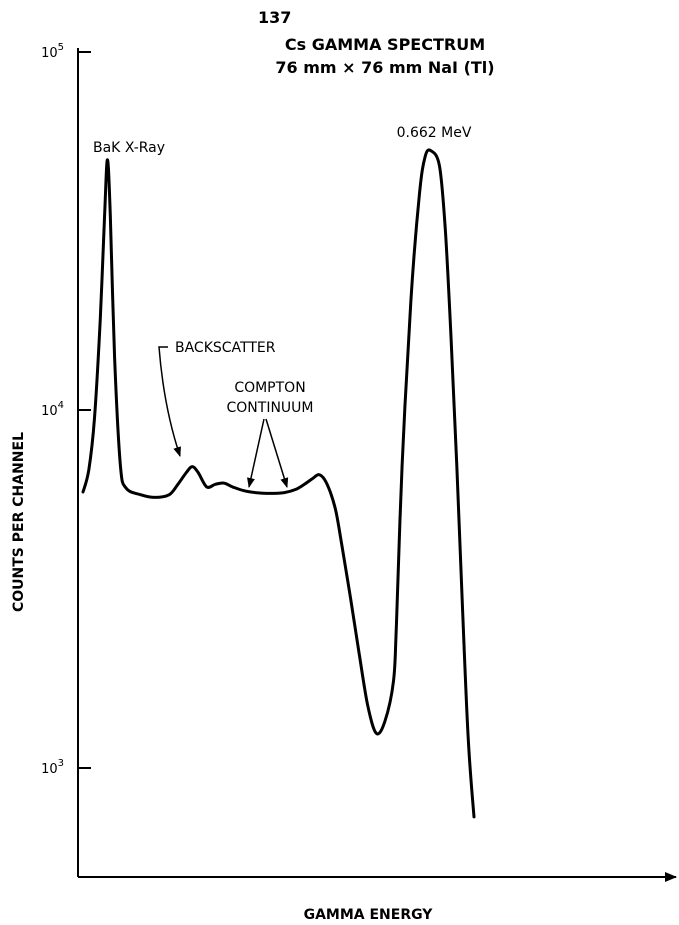 The width and height of the screenshot is (679, 925). Describe the element at coordinates (385, 44) in the screenshot. I see `chart-title-line1: Cs GAMMA SPECTRUM` at that location.